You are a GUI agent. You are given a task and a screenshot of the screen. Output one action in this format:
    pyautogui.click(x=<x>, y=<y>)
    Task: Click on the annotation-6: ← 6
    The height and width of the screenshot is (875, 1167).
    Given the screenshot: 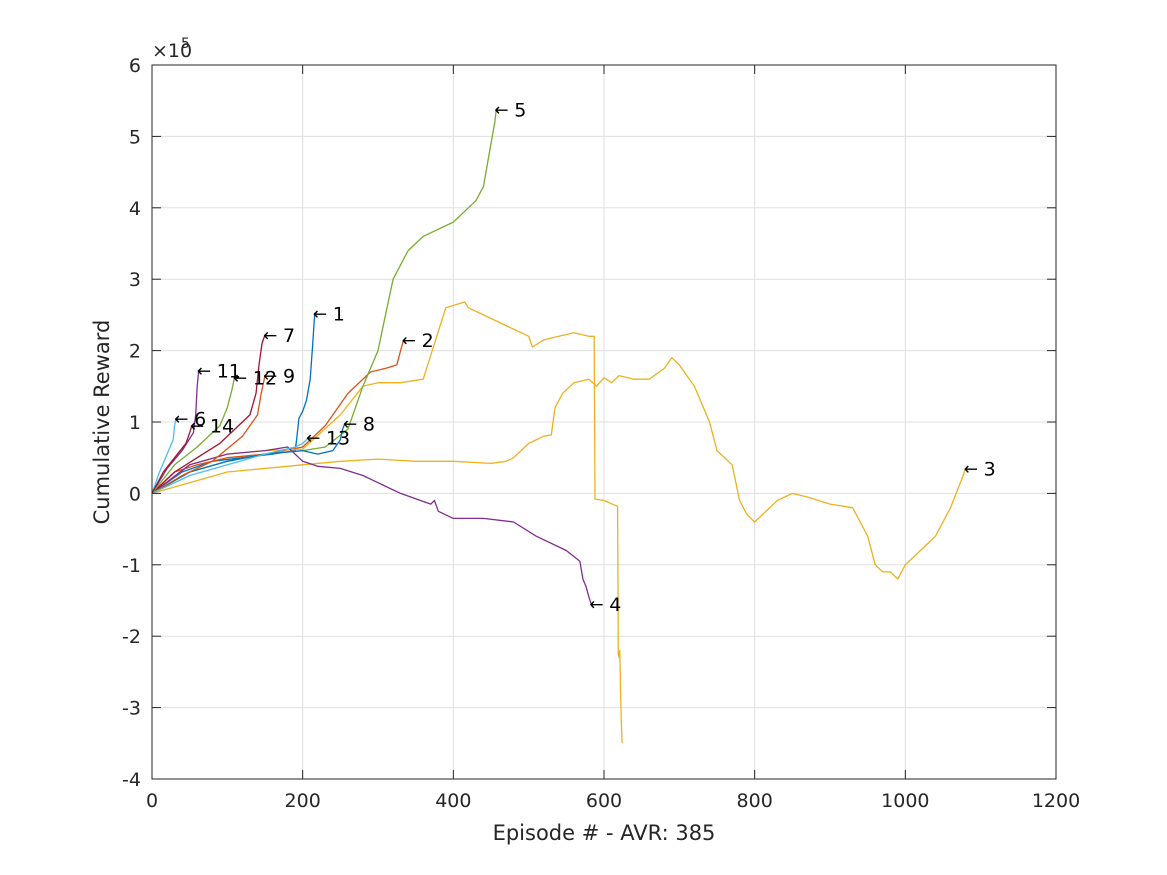 What is the action you would take?
    pyautogui.click(x=190, y=419)
    